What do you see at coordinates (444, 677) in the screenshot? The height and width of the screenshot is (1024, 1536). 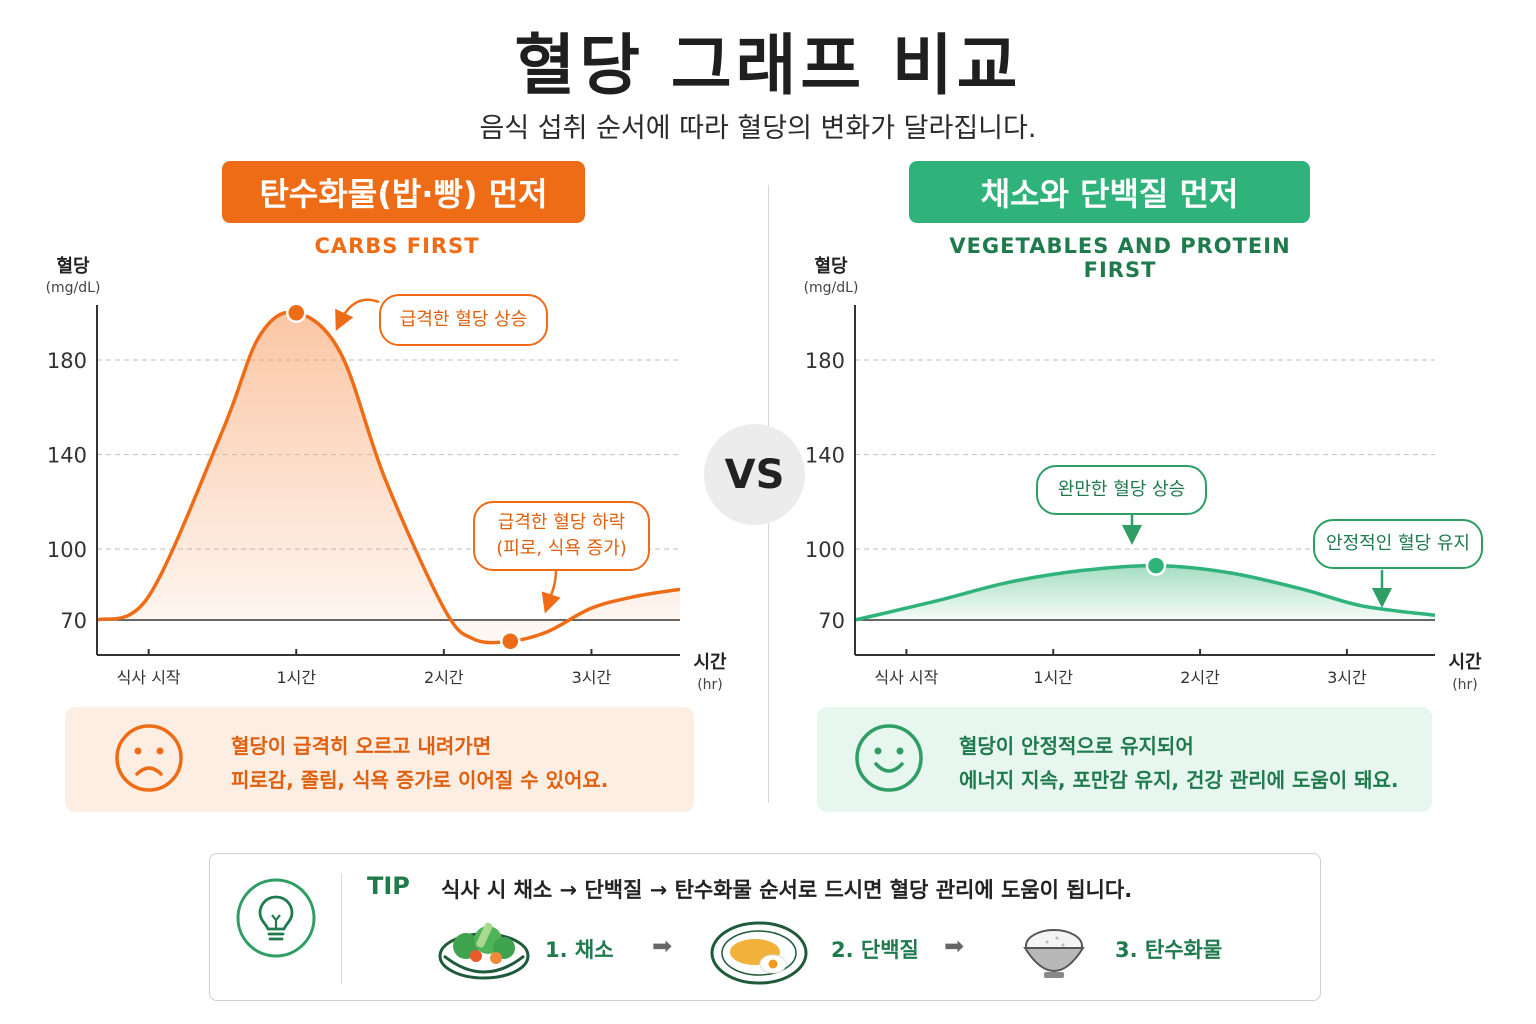 I see `carbs-chart-xtick-label-2: 2시간` at bounding box center [444, 677].